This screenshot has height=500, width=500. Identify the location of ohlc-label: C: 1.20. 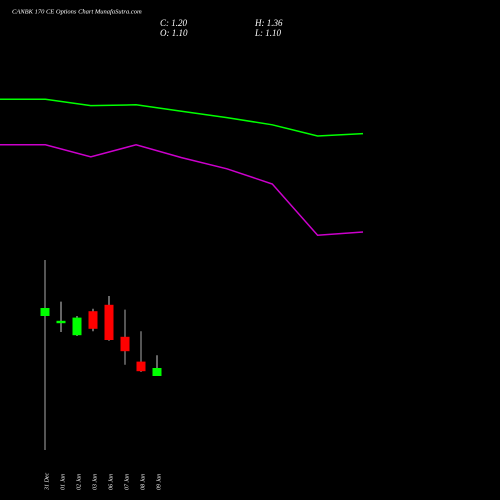
(174, 23).